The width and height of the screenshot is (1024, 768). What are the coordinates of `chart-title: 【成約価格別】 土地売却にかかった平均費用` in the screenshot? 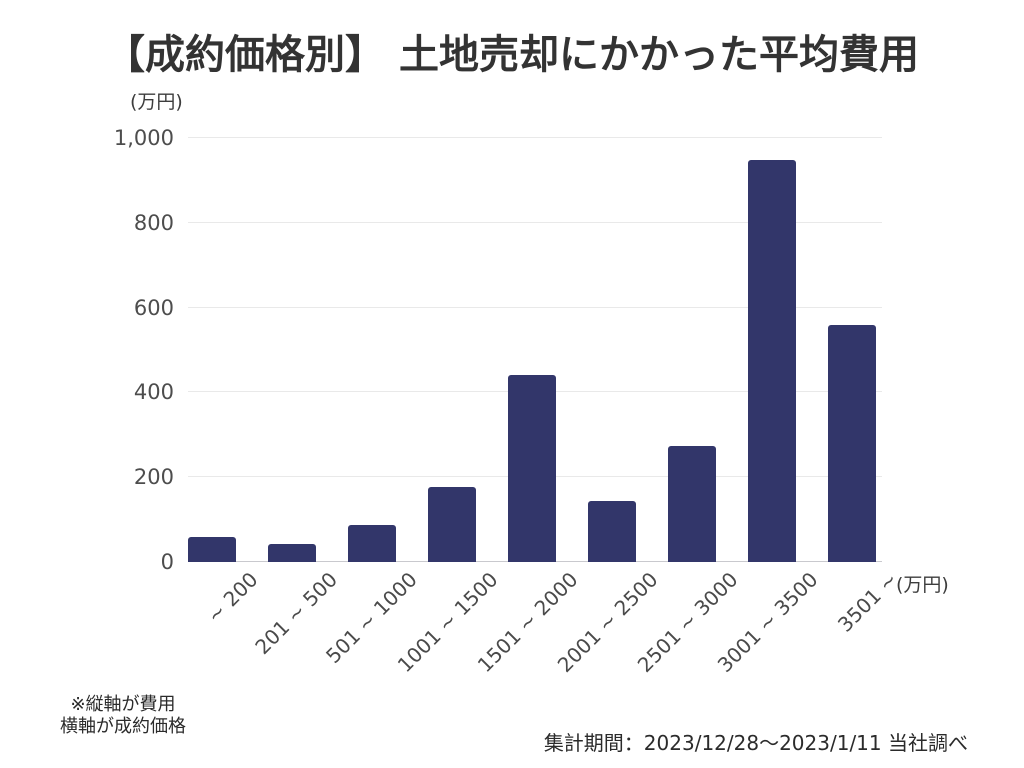 It's located at (512, 55).